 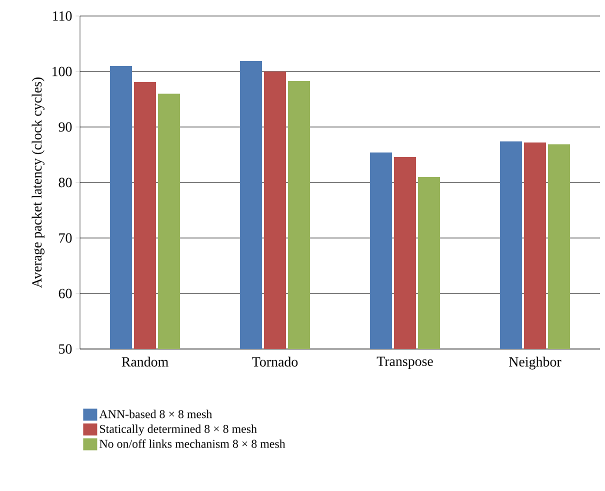 What do you see at coordinates (65, 183) in the screenshot?
I see `y-tick-label: 80` at bounding box center [65, 183].